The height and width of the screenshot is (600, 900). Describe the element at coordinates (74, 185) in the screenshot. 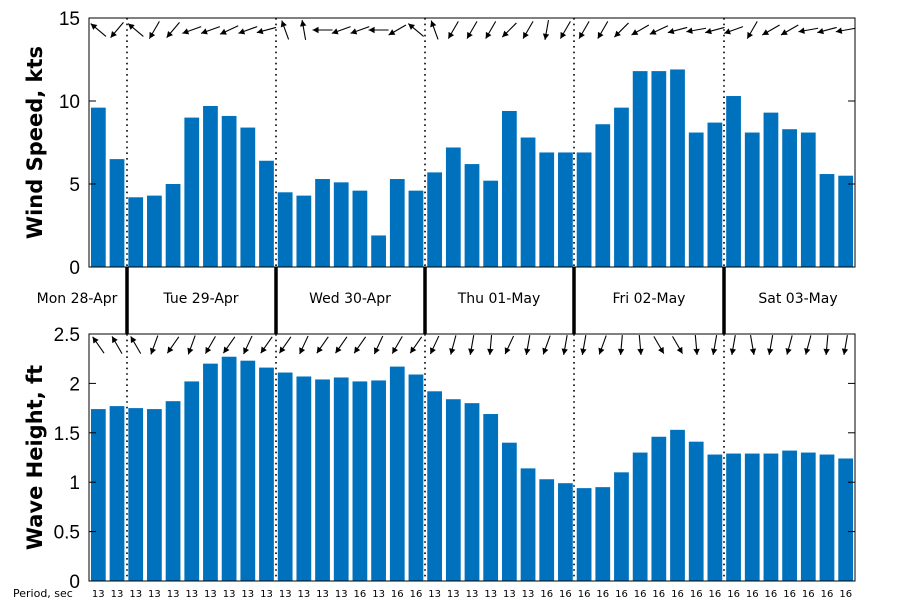

I see `y-tick-label: 5` at that location.